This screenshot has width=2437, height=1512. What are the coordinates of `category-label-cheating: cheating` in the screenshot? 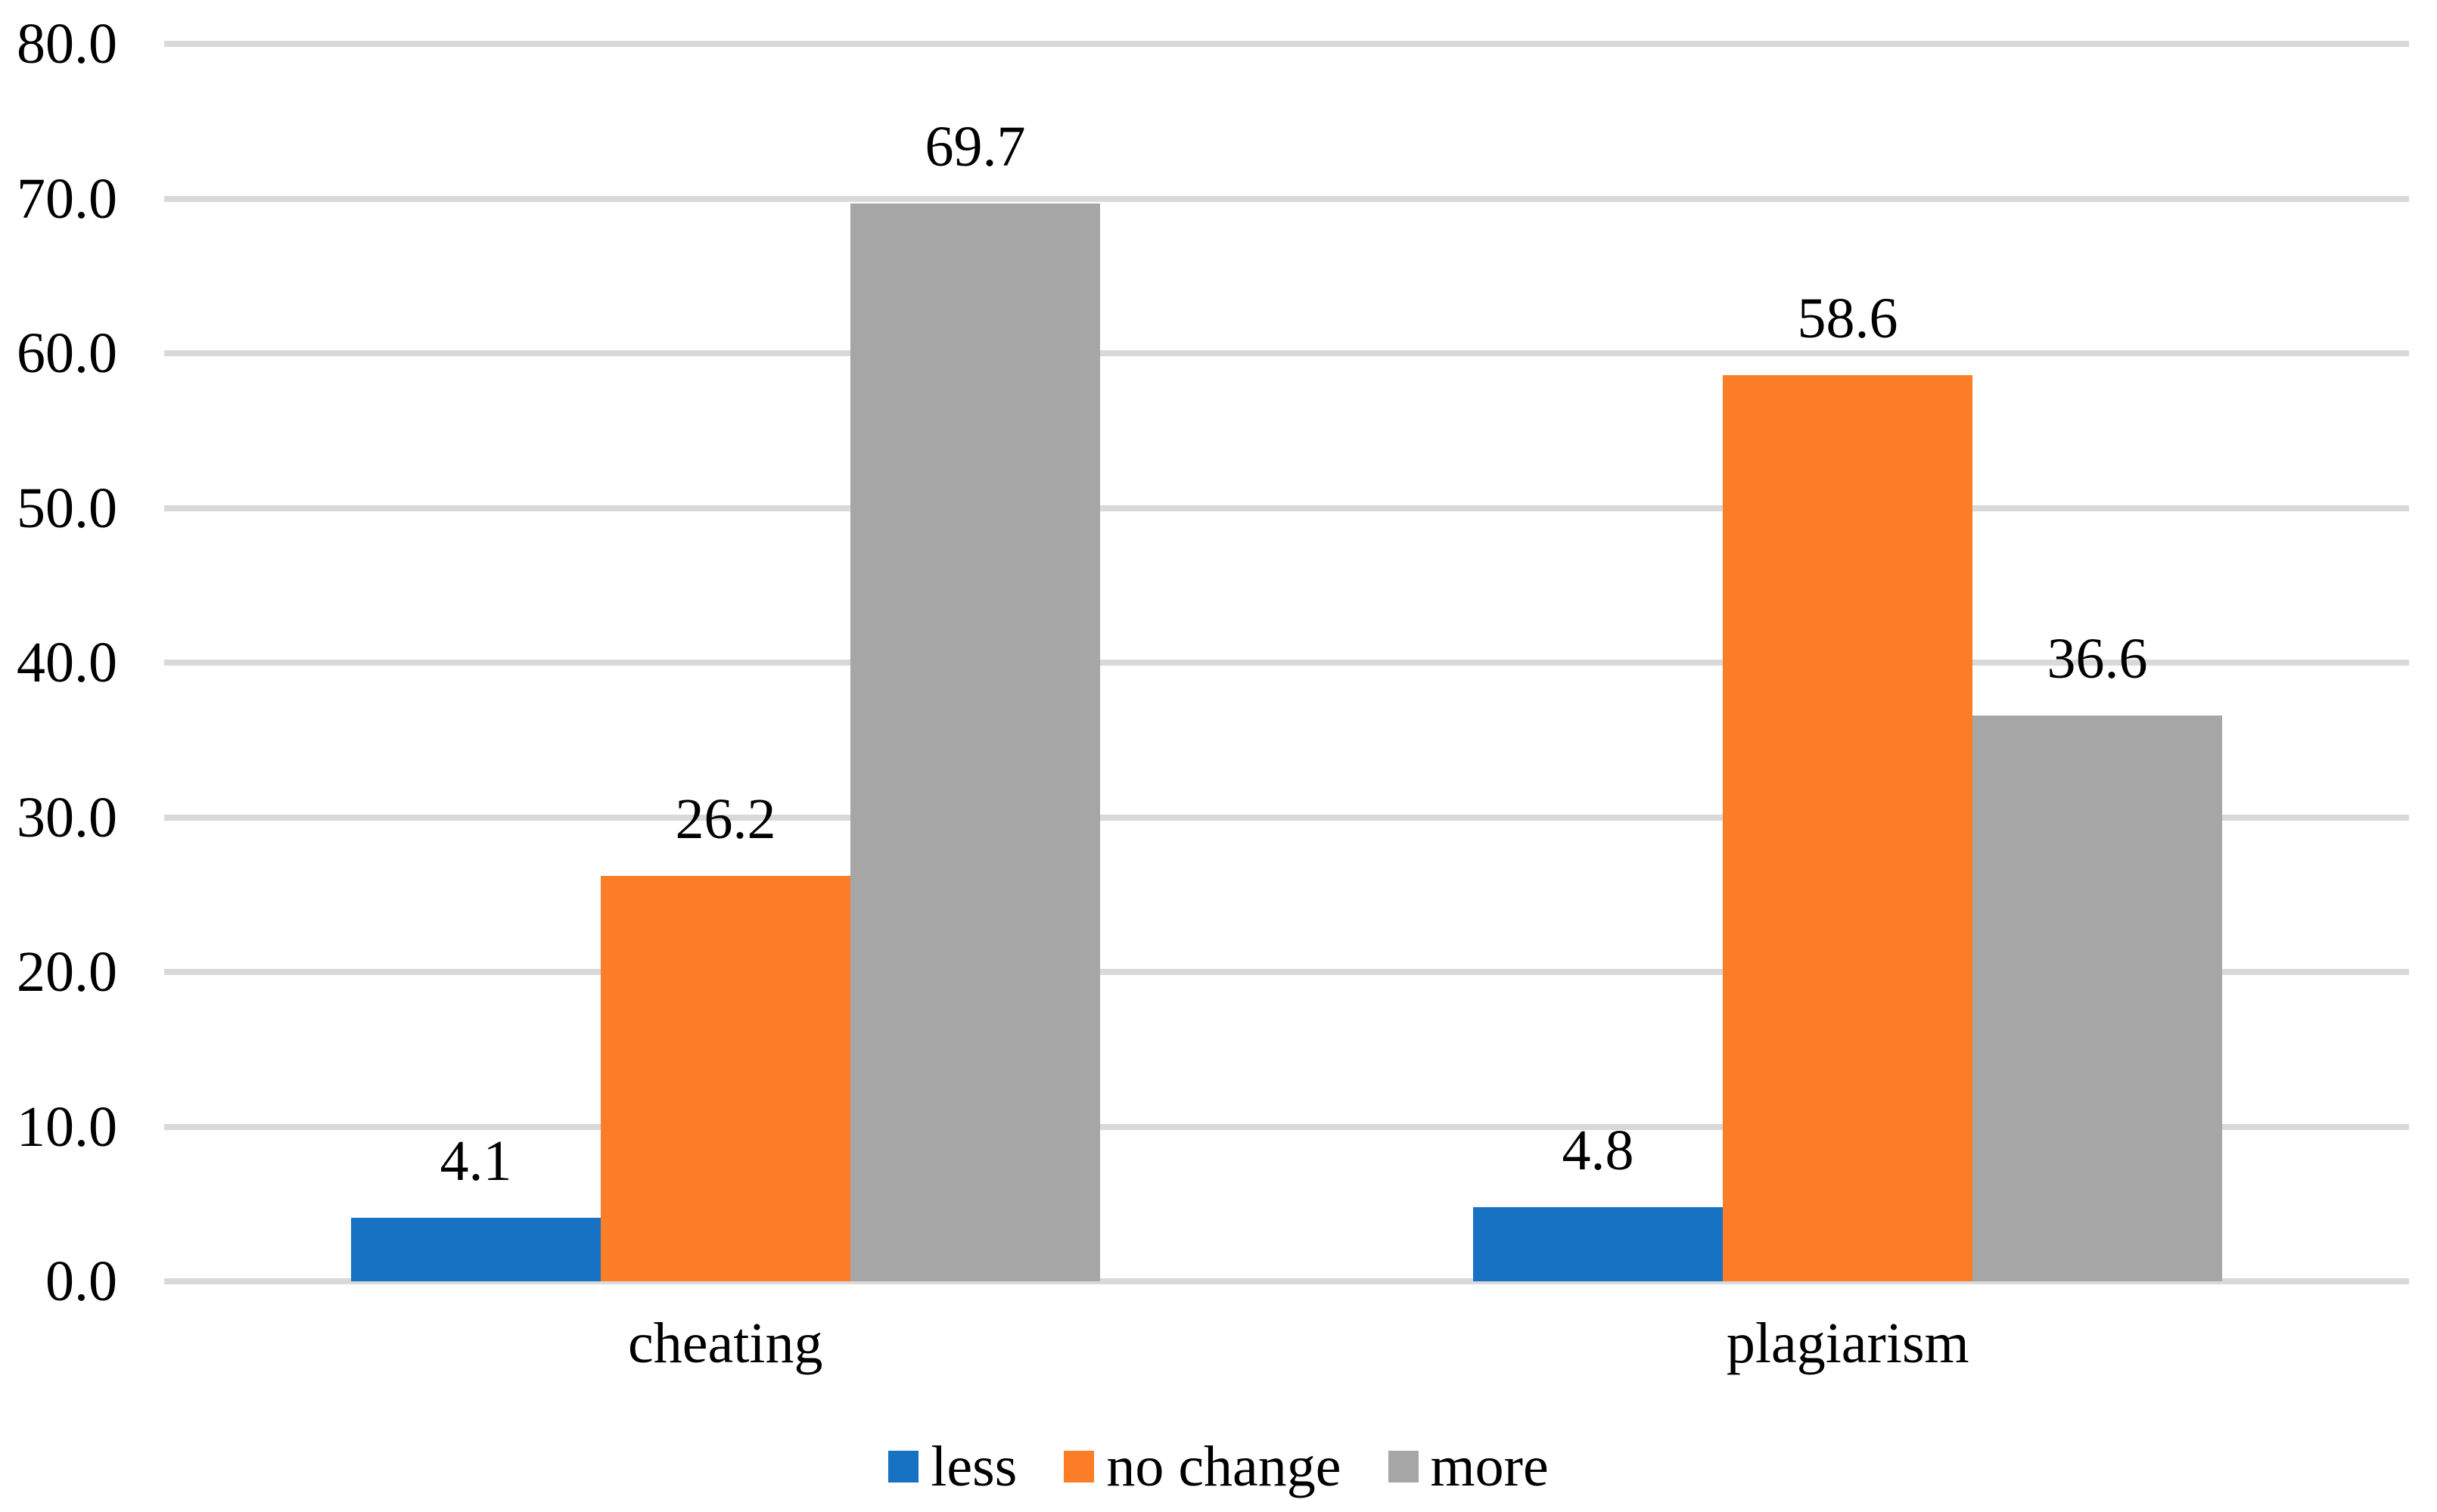 It's located at (725, 1343).